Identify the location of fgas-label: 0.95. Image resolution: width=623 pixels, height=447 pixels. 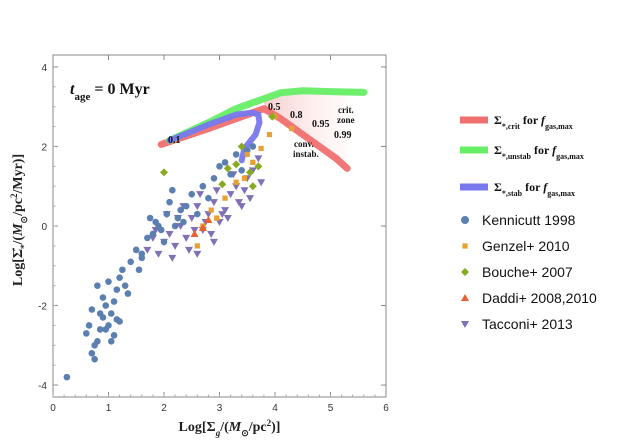
(321, 124).